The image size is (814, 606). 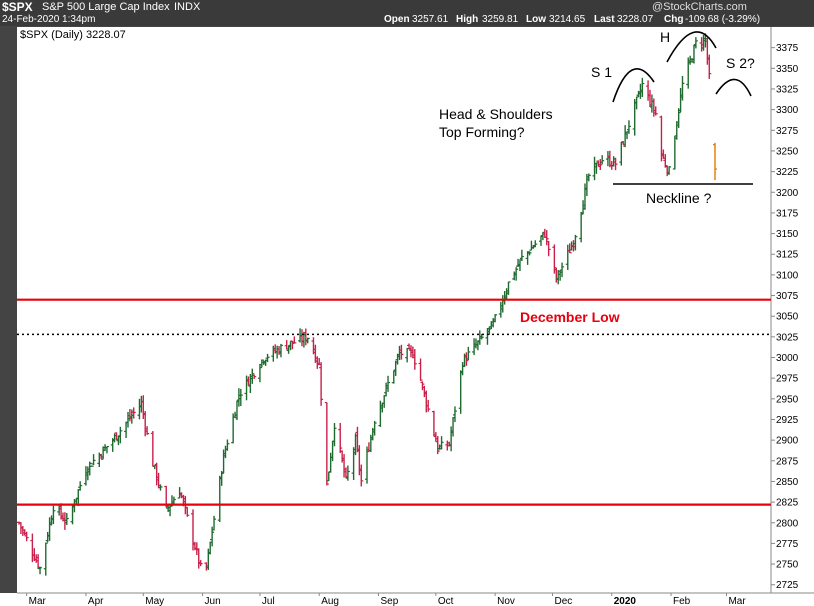 I want to click on x-tick-label: Aug, so click(x=330, y=601).